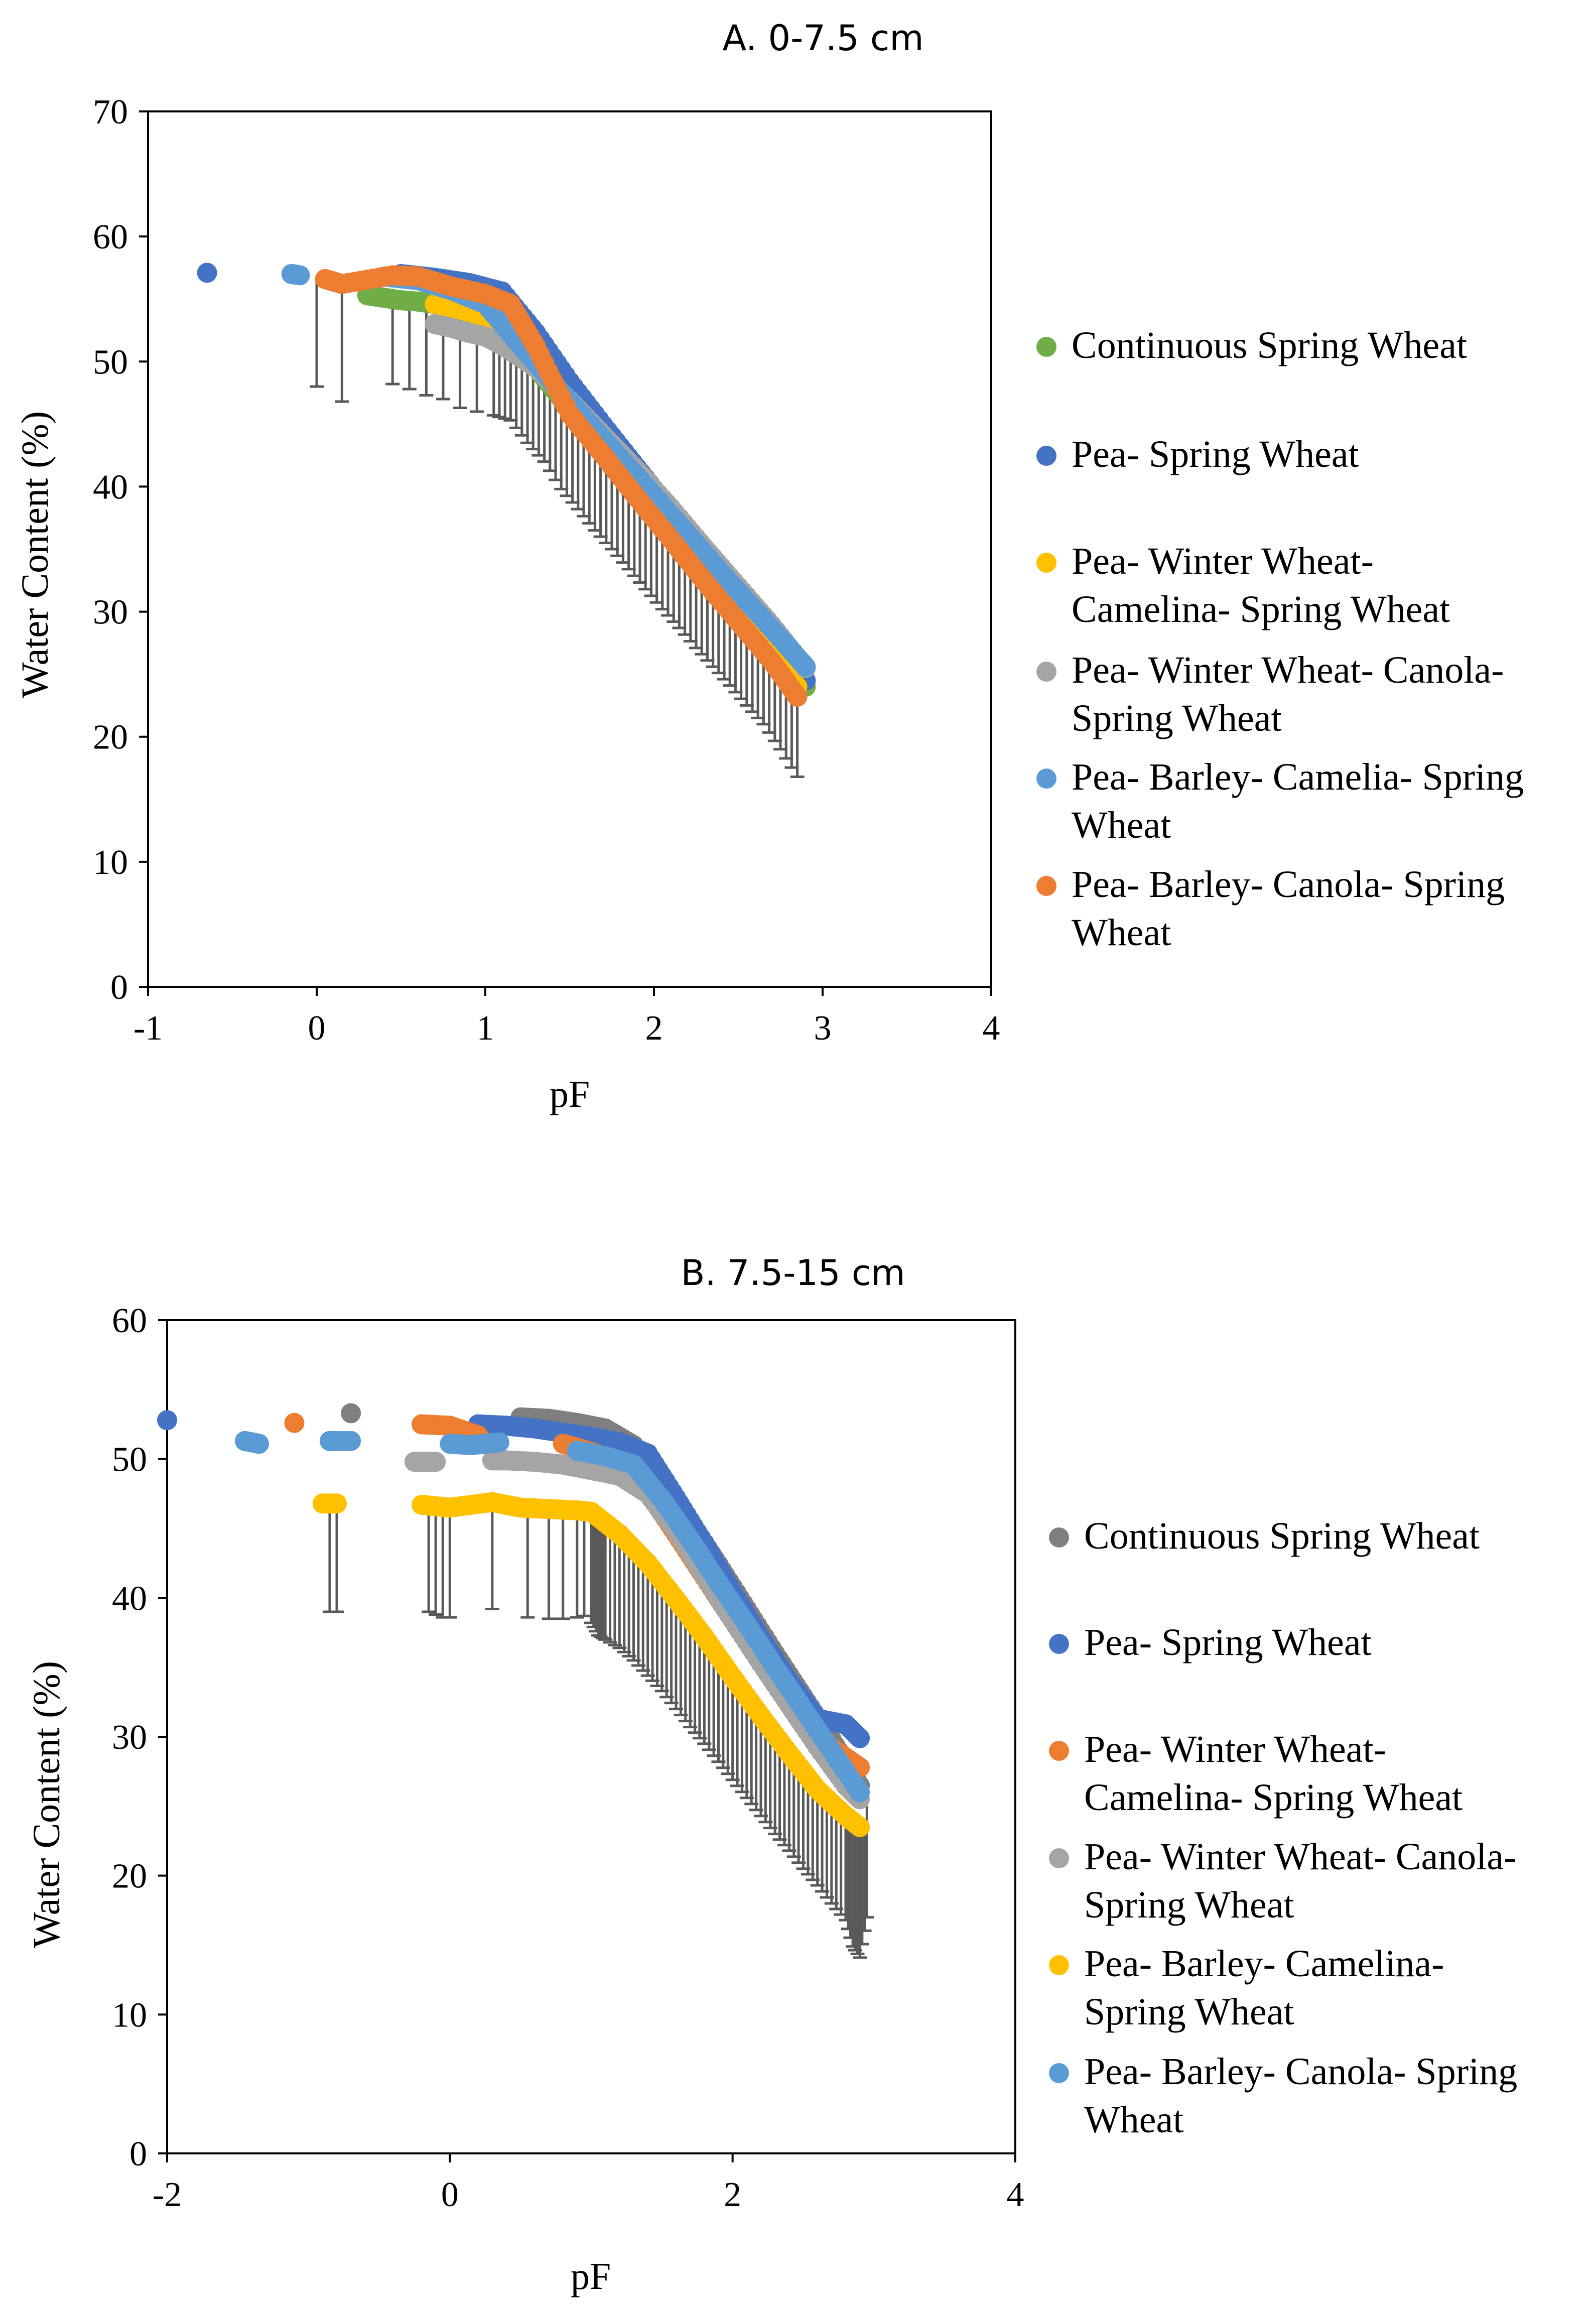  Describe the element at coordinates (110, 487) in the screenshot. I see `chart-a-y-tick-label: 40` at that location.